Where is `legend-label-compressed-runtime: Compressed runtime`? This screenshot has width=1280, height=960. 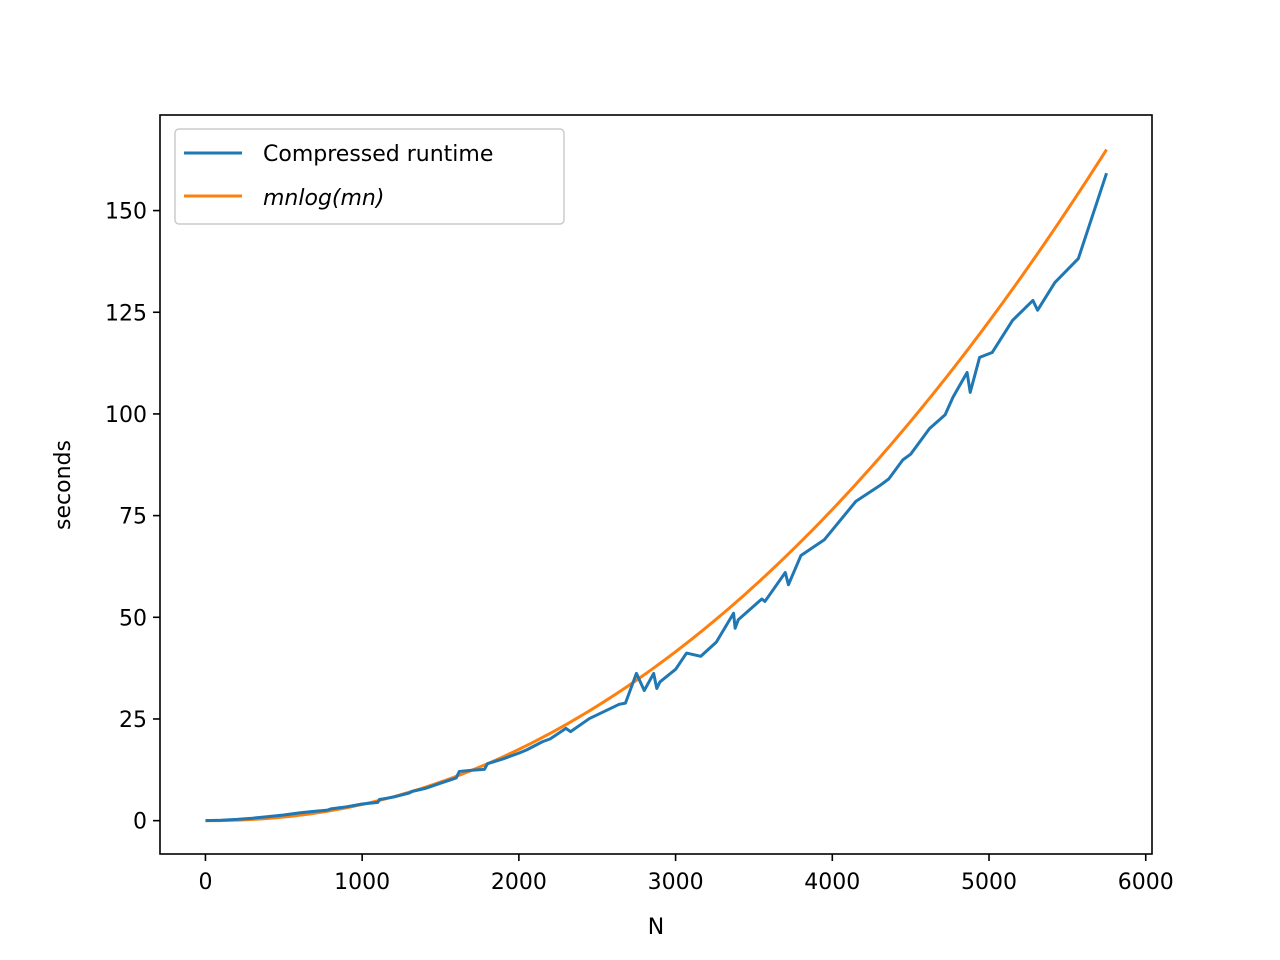 legend-label-compressed-runtime: Compressed runtime is located at coordinates (378, 154).